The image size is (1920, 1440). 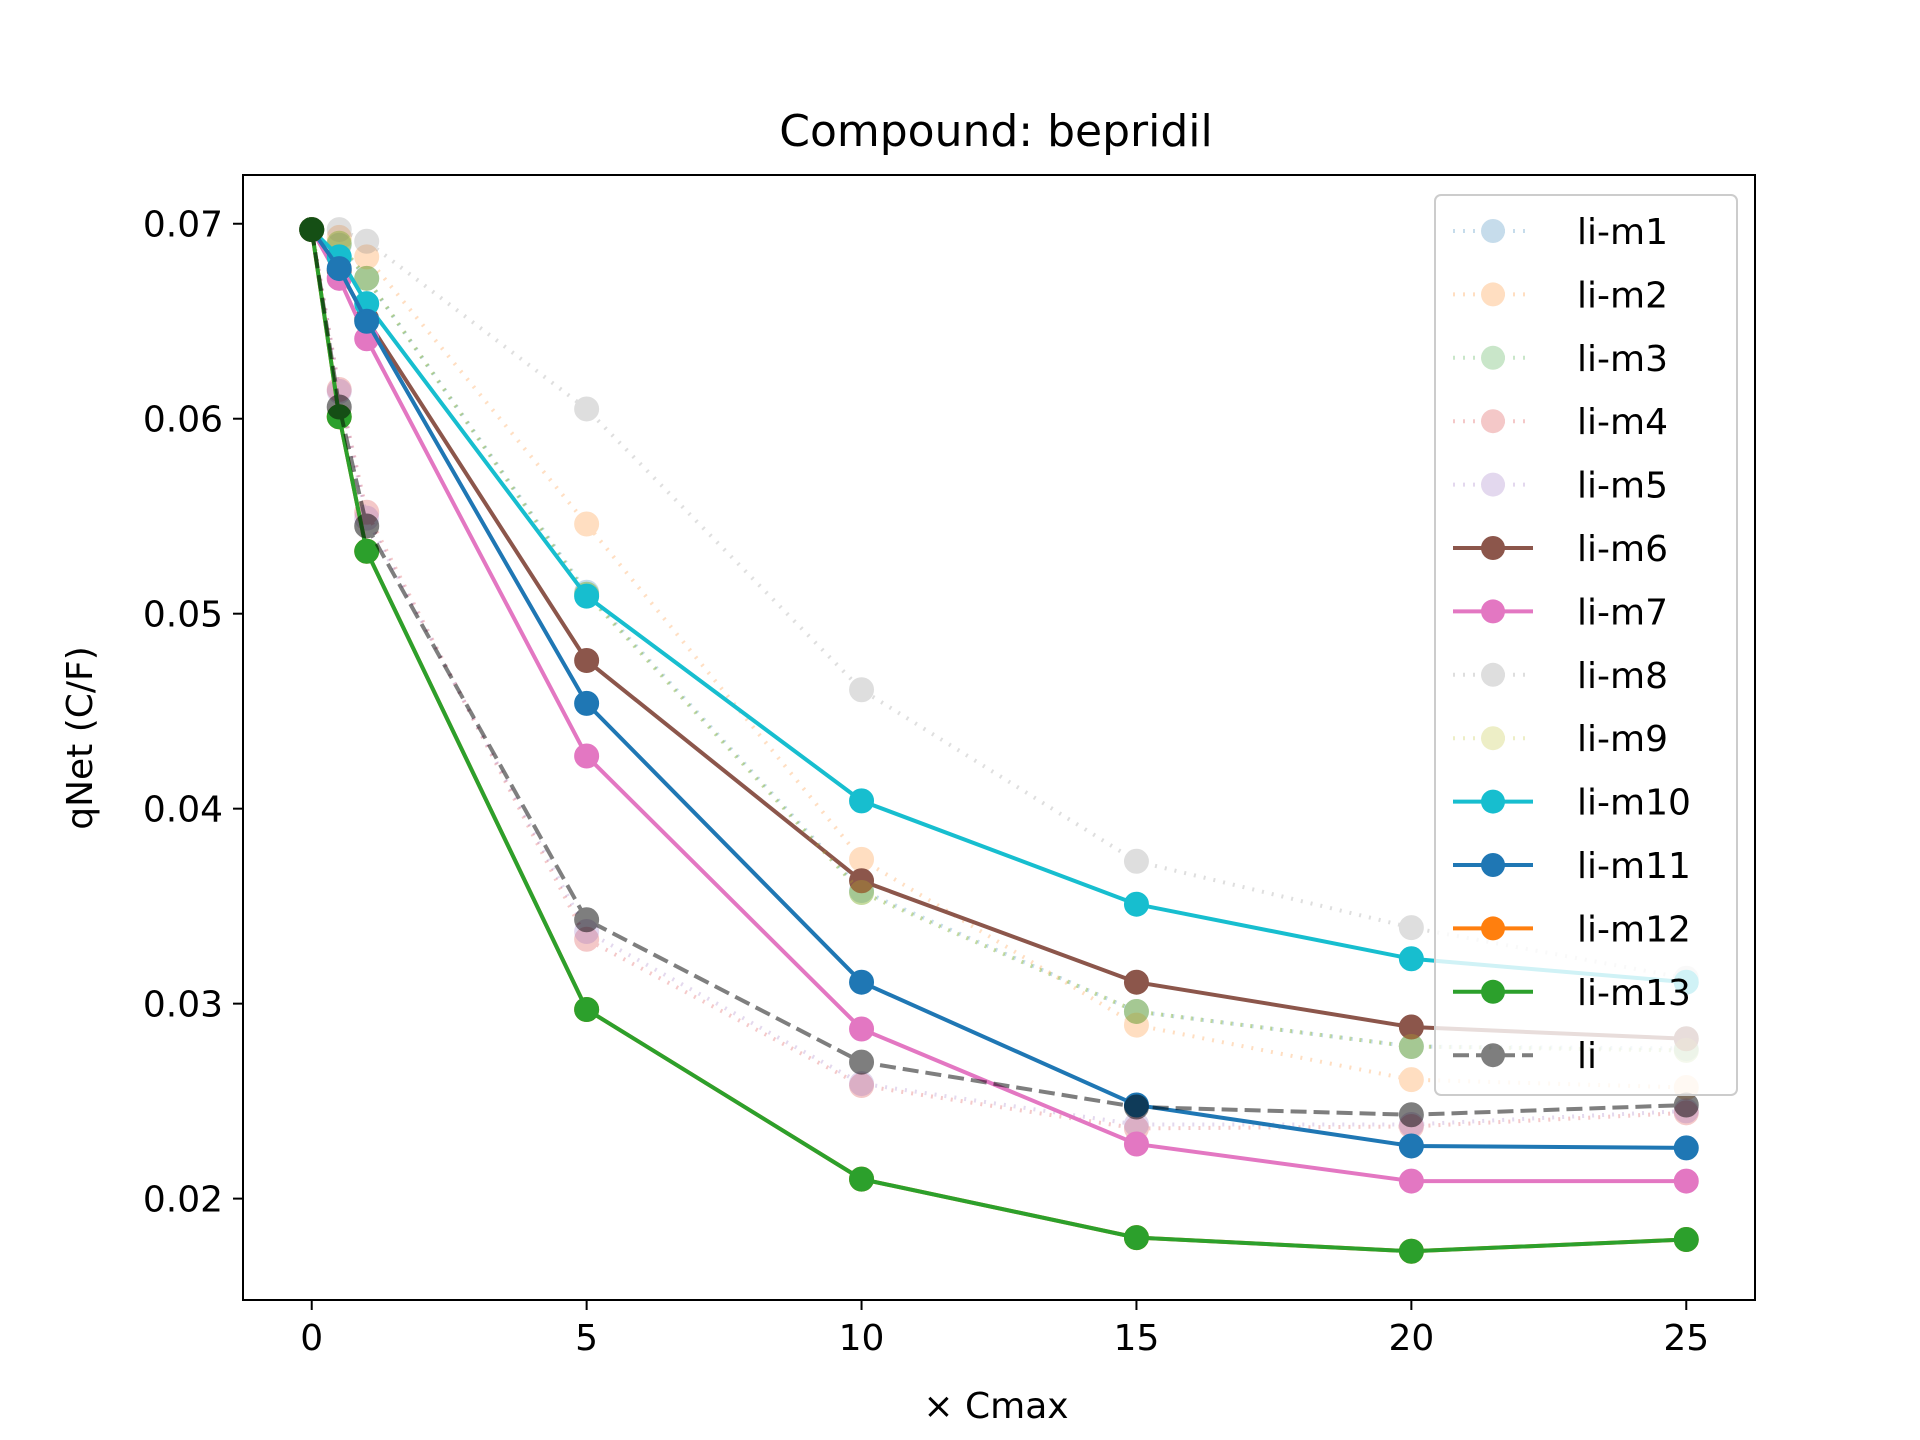 What do you see at coordinates (586, 1338) in the screenshot?
I see `x-tick-label: 5` at bounding box center [586, 1338].